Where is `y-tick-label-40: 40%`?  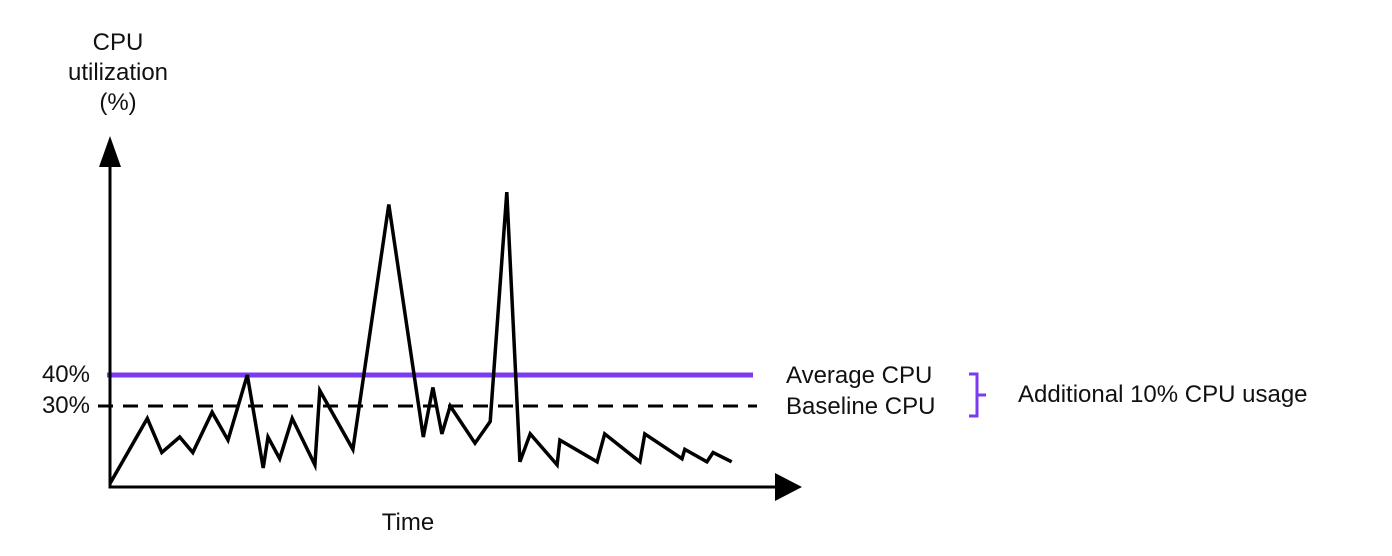
y-tick-label-40: 40% is located at coordinates (65, 374).